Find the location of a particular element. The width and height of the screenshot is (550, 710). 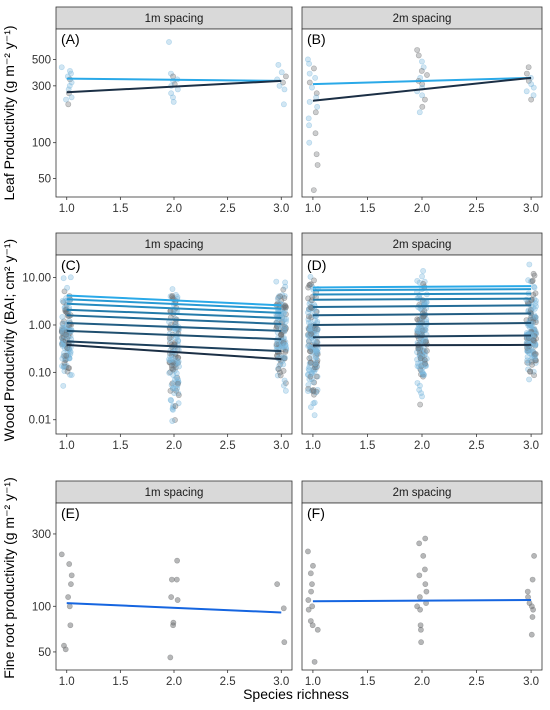

x-tick-label: 1.5 is located at coordinates (367, 446).